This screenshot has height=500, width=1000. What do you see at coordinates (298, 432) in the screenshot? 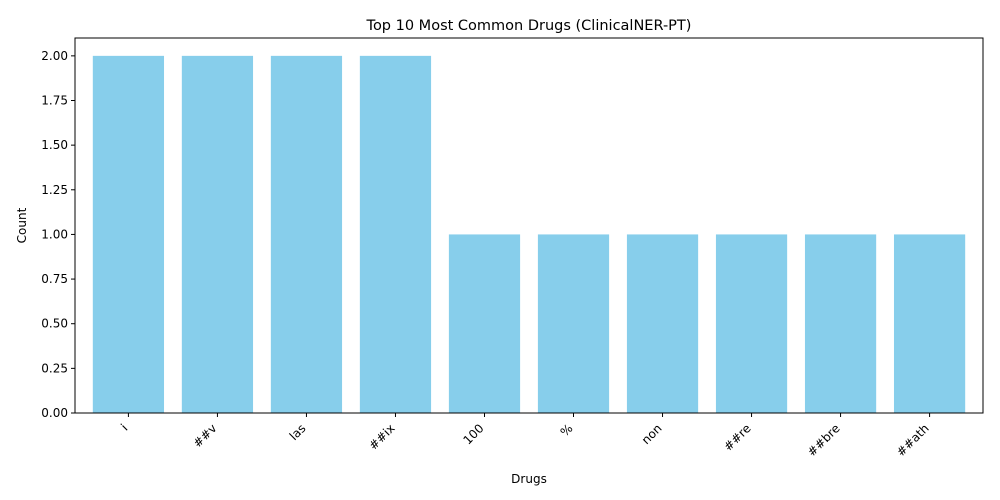
I see `x-tick-label-2: las` at bounding box center [298, 432].